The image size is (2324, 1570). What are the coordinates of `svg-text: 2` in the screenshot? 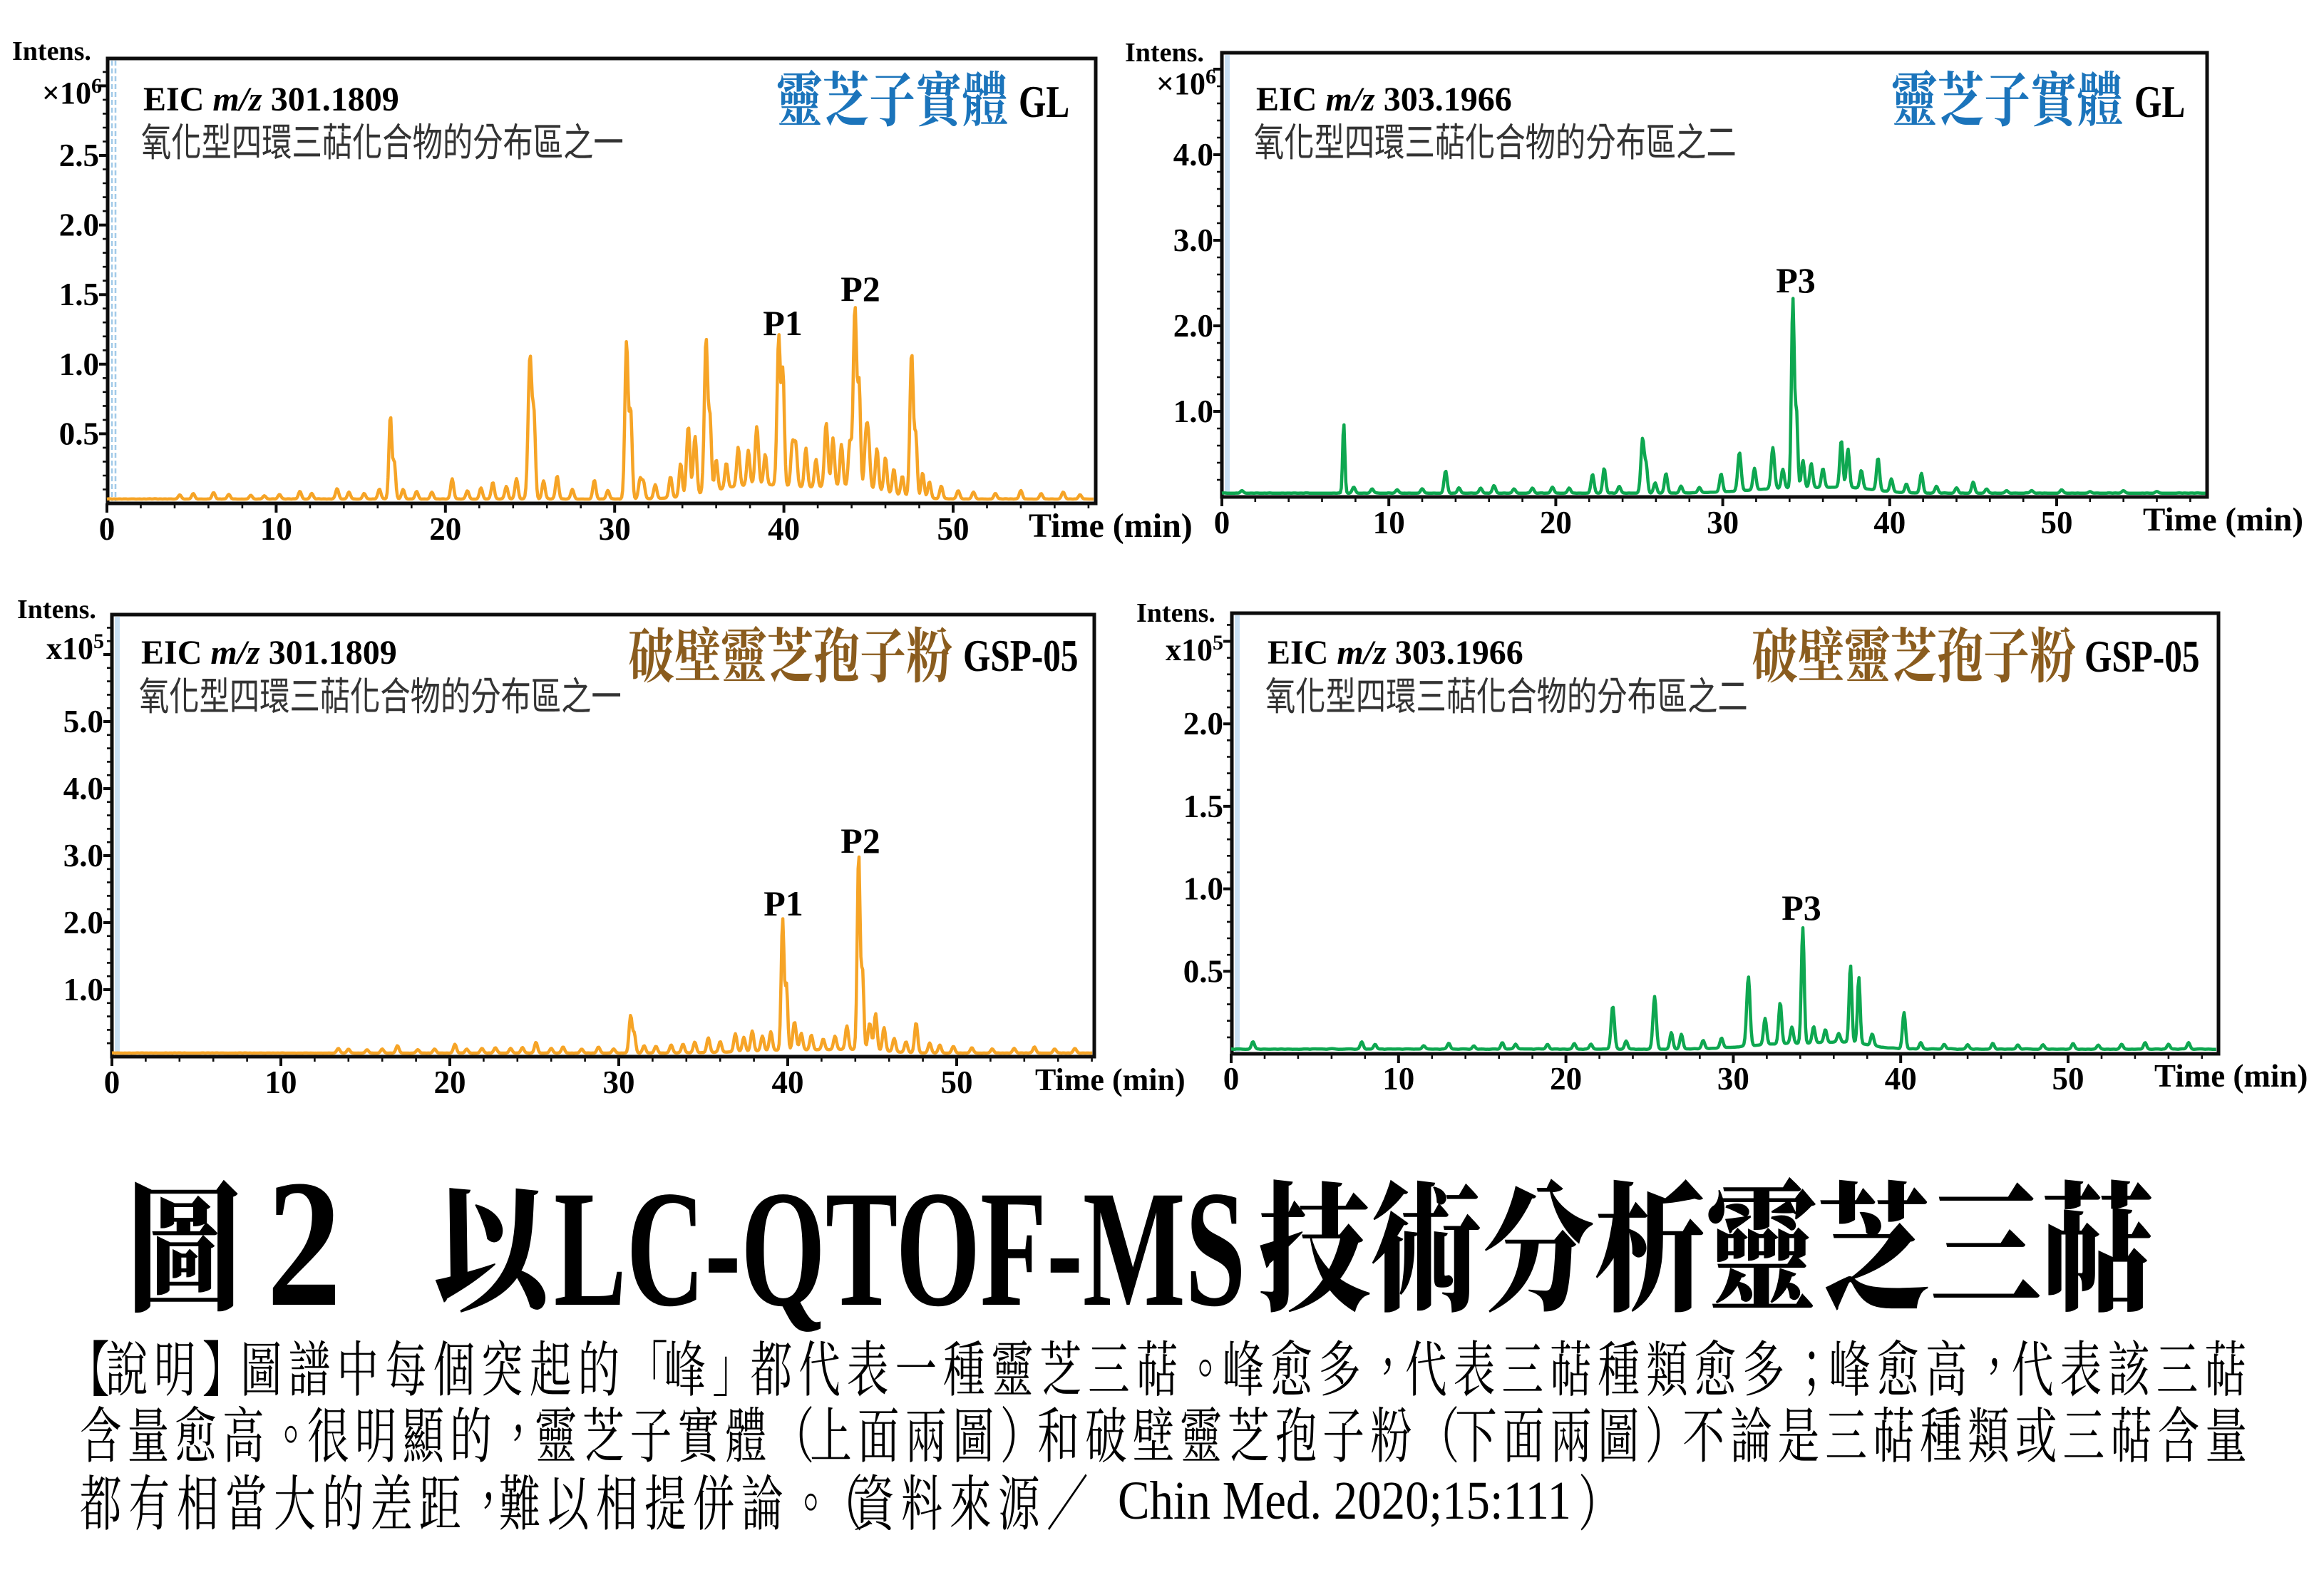 It's located at (304, 1242).